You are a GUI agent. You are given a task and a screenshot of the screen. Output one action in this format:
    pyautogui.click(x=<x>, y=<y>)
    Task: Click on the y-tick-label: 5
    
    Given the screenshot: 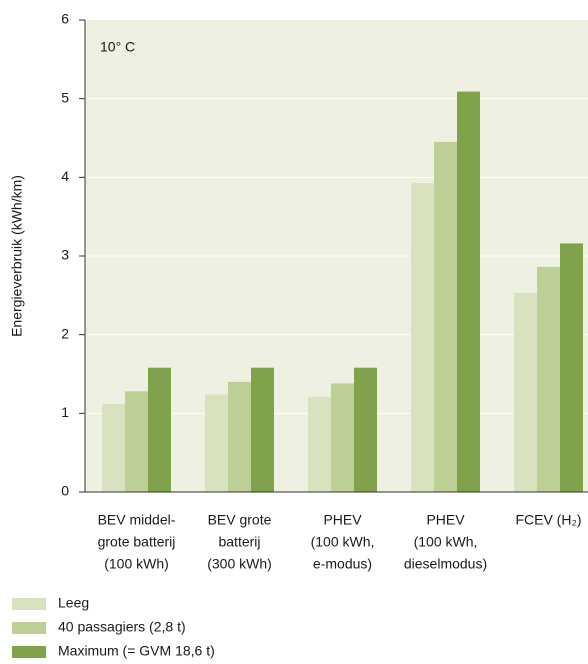 What is the action you would take?
    pyautogui.click(x=65, y=97)
    